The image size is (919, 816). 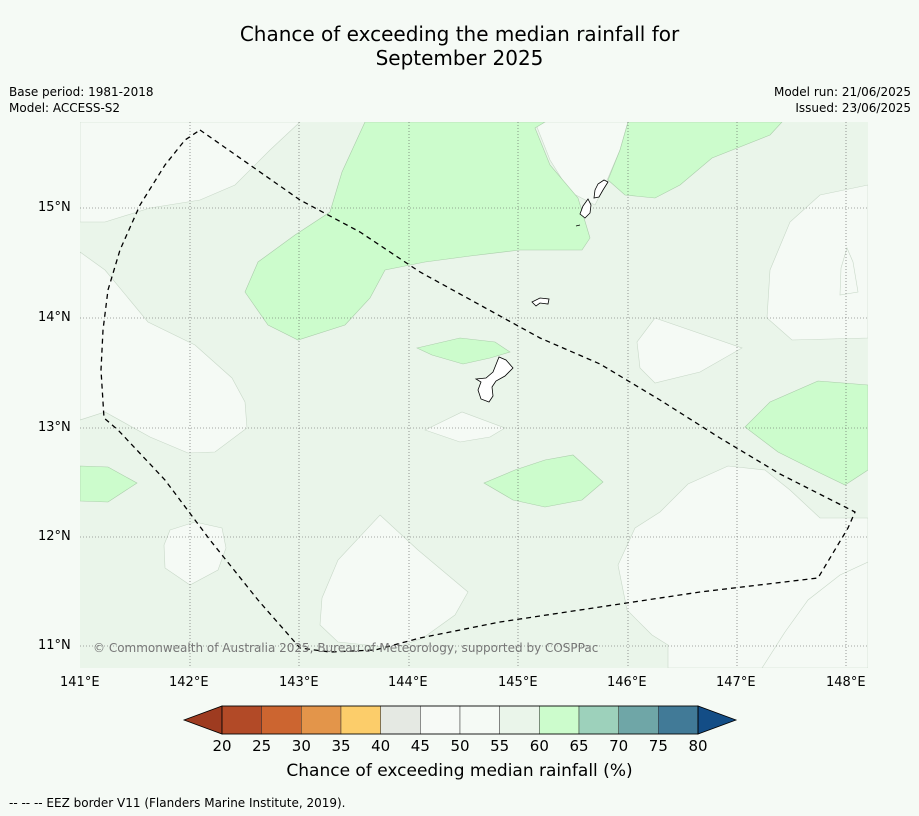 I want to click on band-60-65-east, so click(x=806, y=433).